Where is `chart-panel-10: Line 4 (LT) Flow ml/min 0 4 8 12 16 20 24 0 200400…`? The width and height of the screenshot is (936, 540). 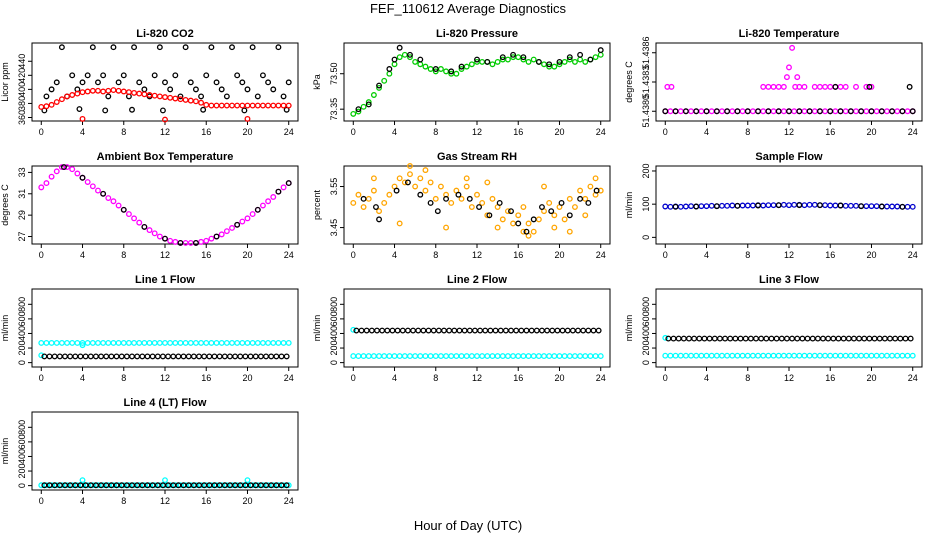 chart-panel-10: Line 4 (LT) Flow ml/min 0 4 8 12 16 20 24 0 200400… is located at coordinates (149, 451).